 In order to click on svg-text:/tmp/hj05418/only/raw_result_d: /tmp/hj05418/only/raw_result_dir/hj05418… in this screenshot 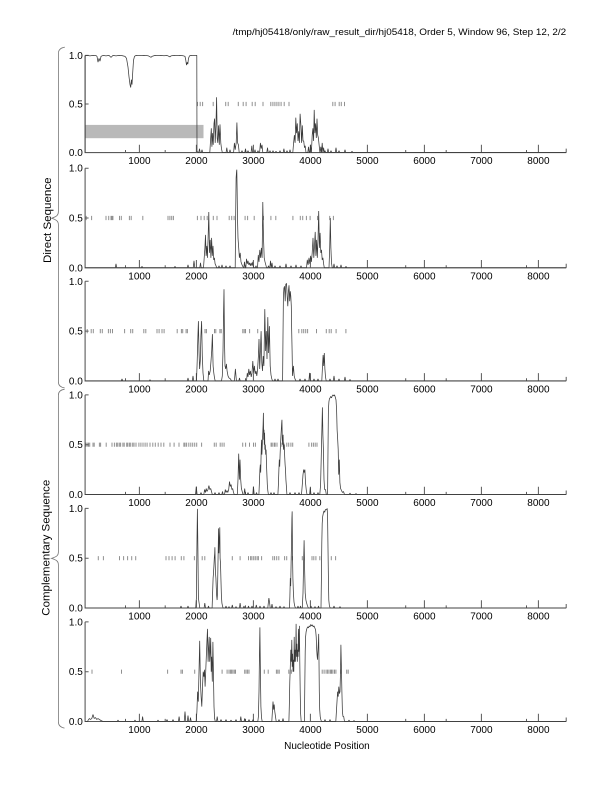, I will do `click(400, 32)`.